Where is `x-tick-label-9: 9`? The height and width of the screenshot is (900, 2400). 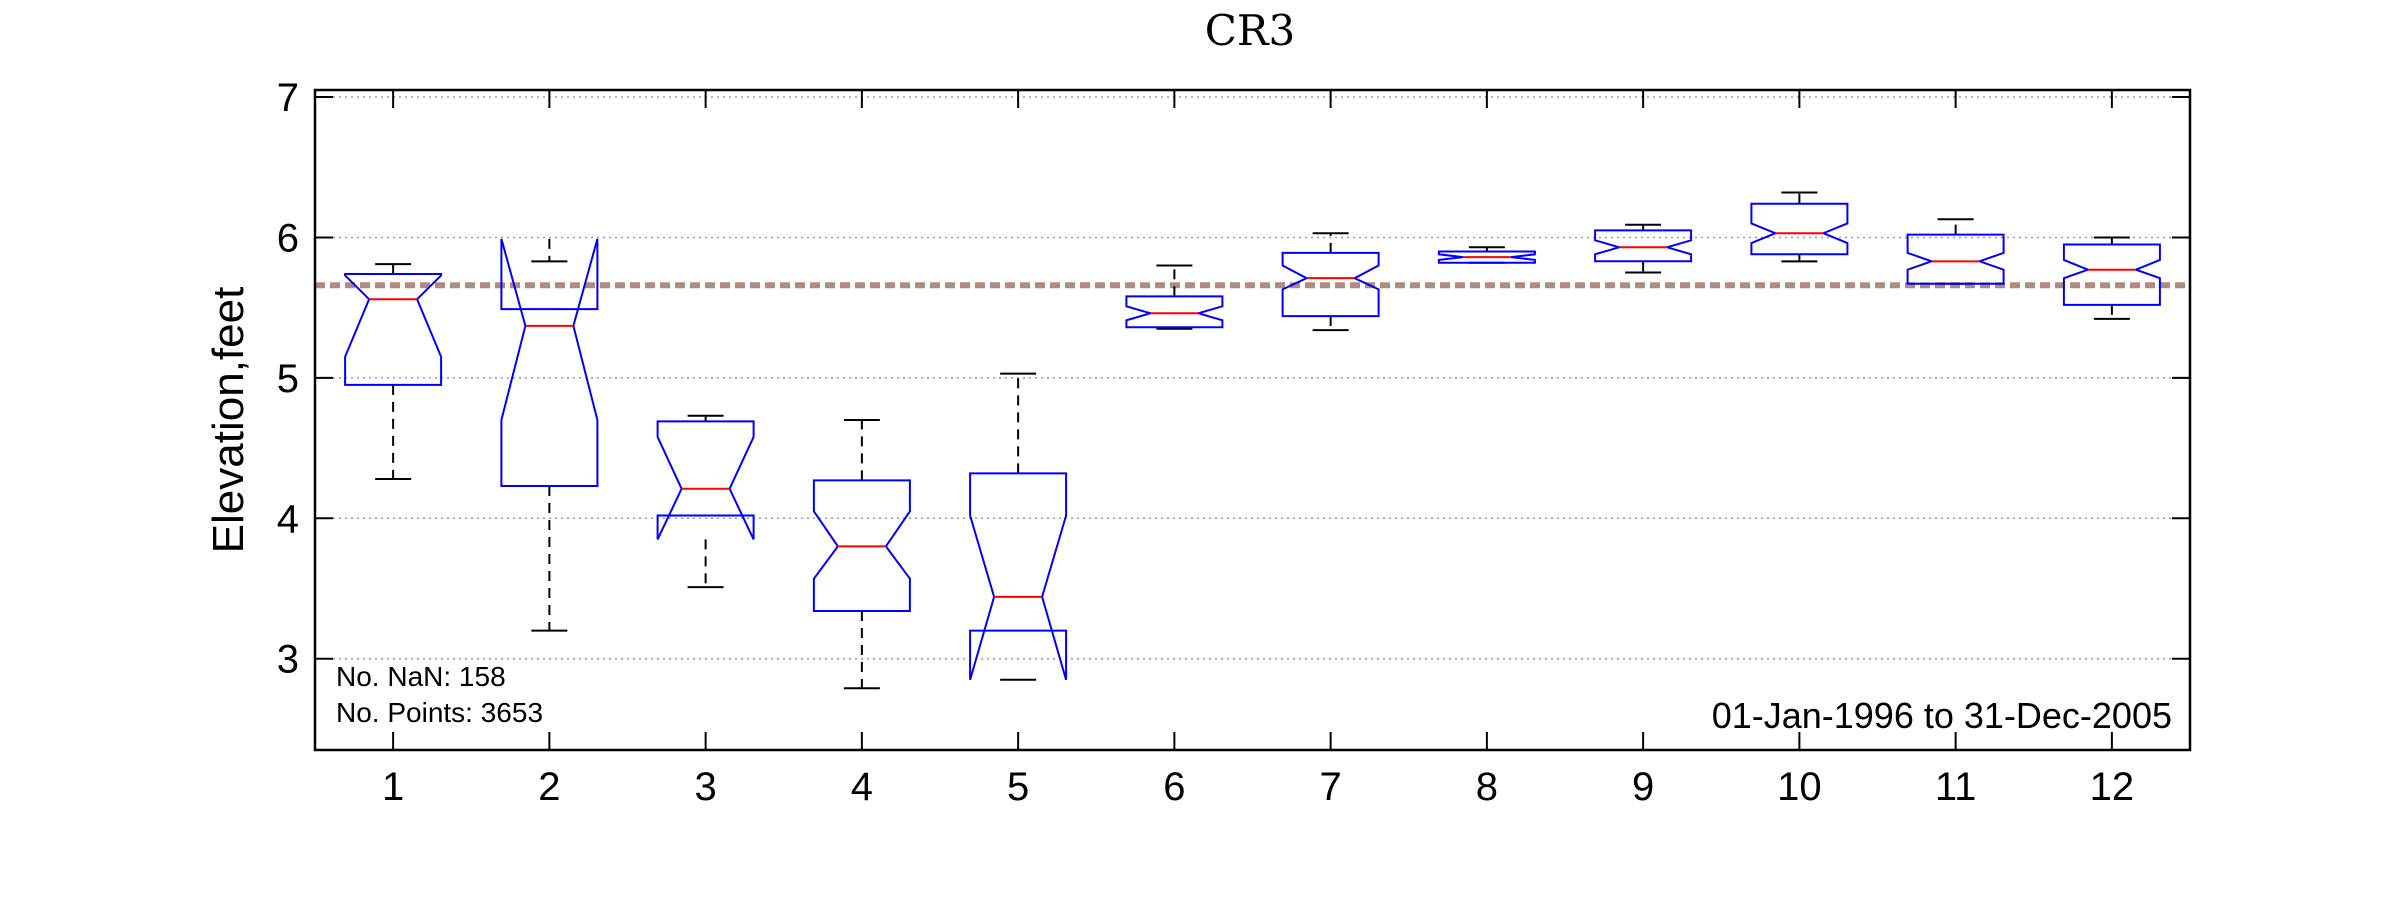
x-tick-label-9: 9 is located at coordinates (1643, 787).